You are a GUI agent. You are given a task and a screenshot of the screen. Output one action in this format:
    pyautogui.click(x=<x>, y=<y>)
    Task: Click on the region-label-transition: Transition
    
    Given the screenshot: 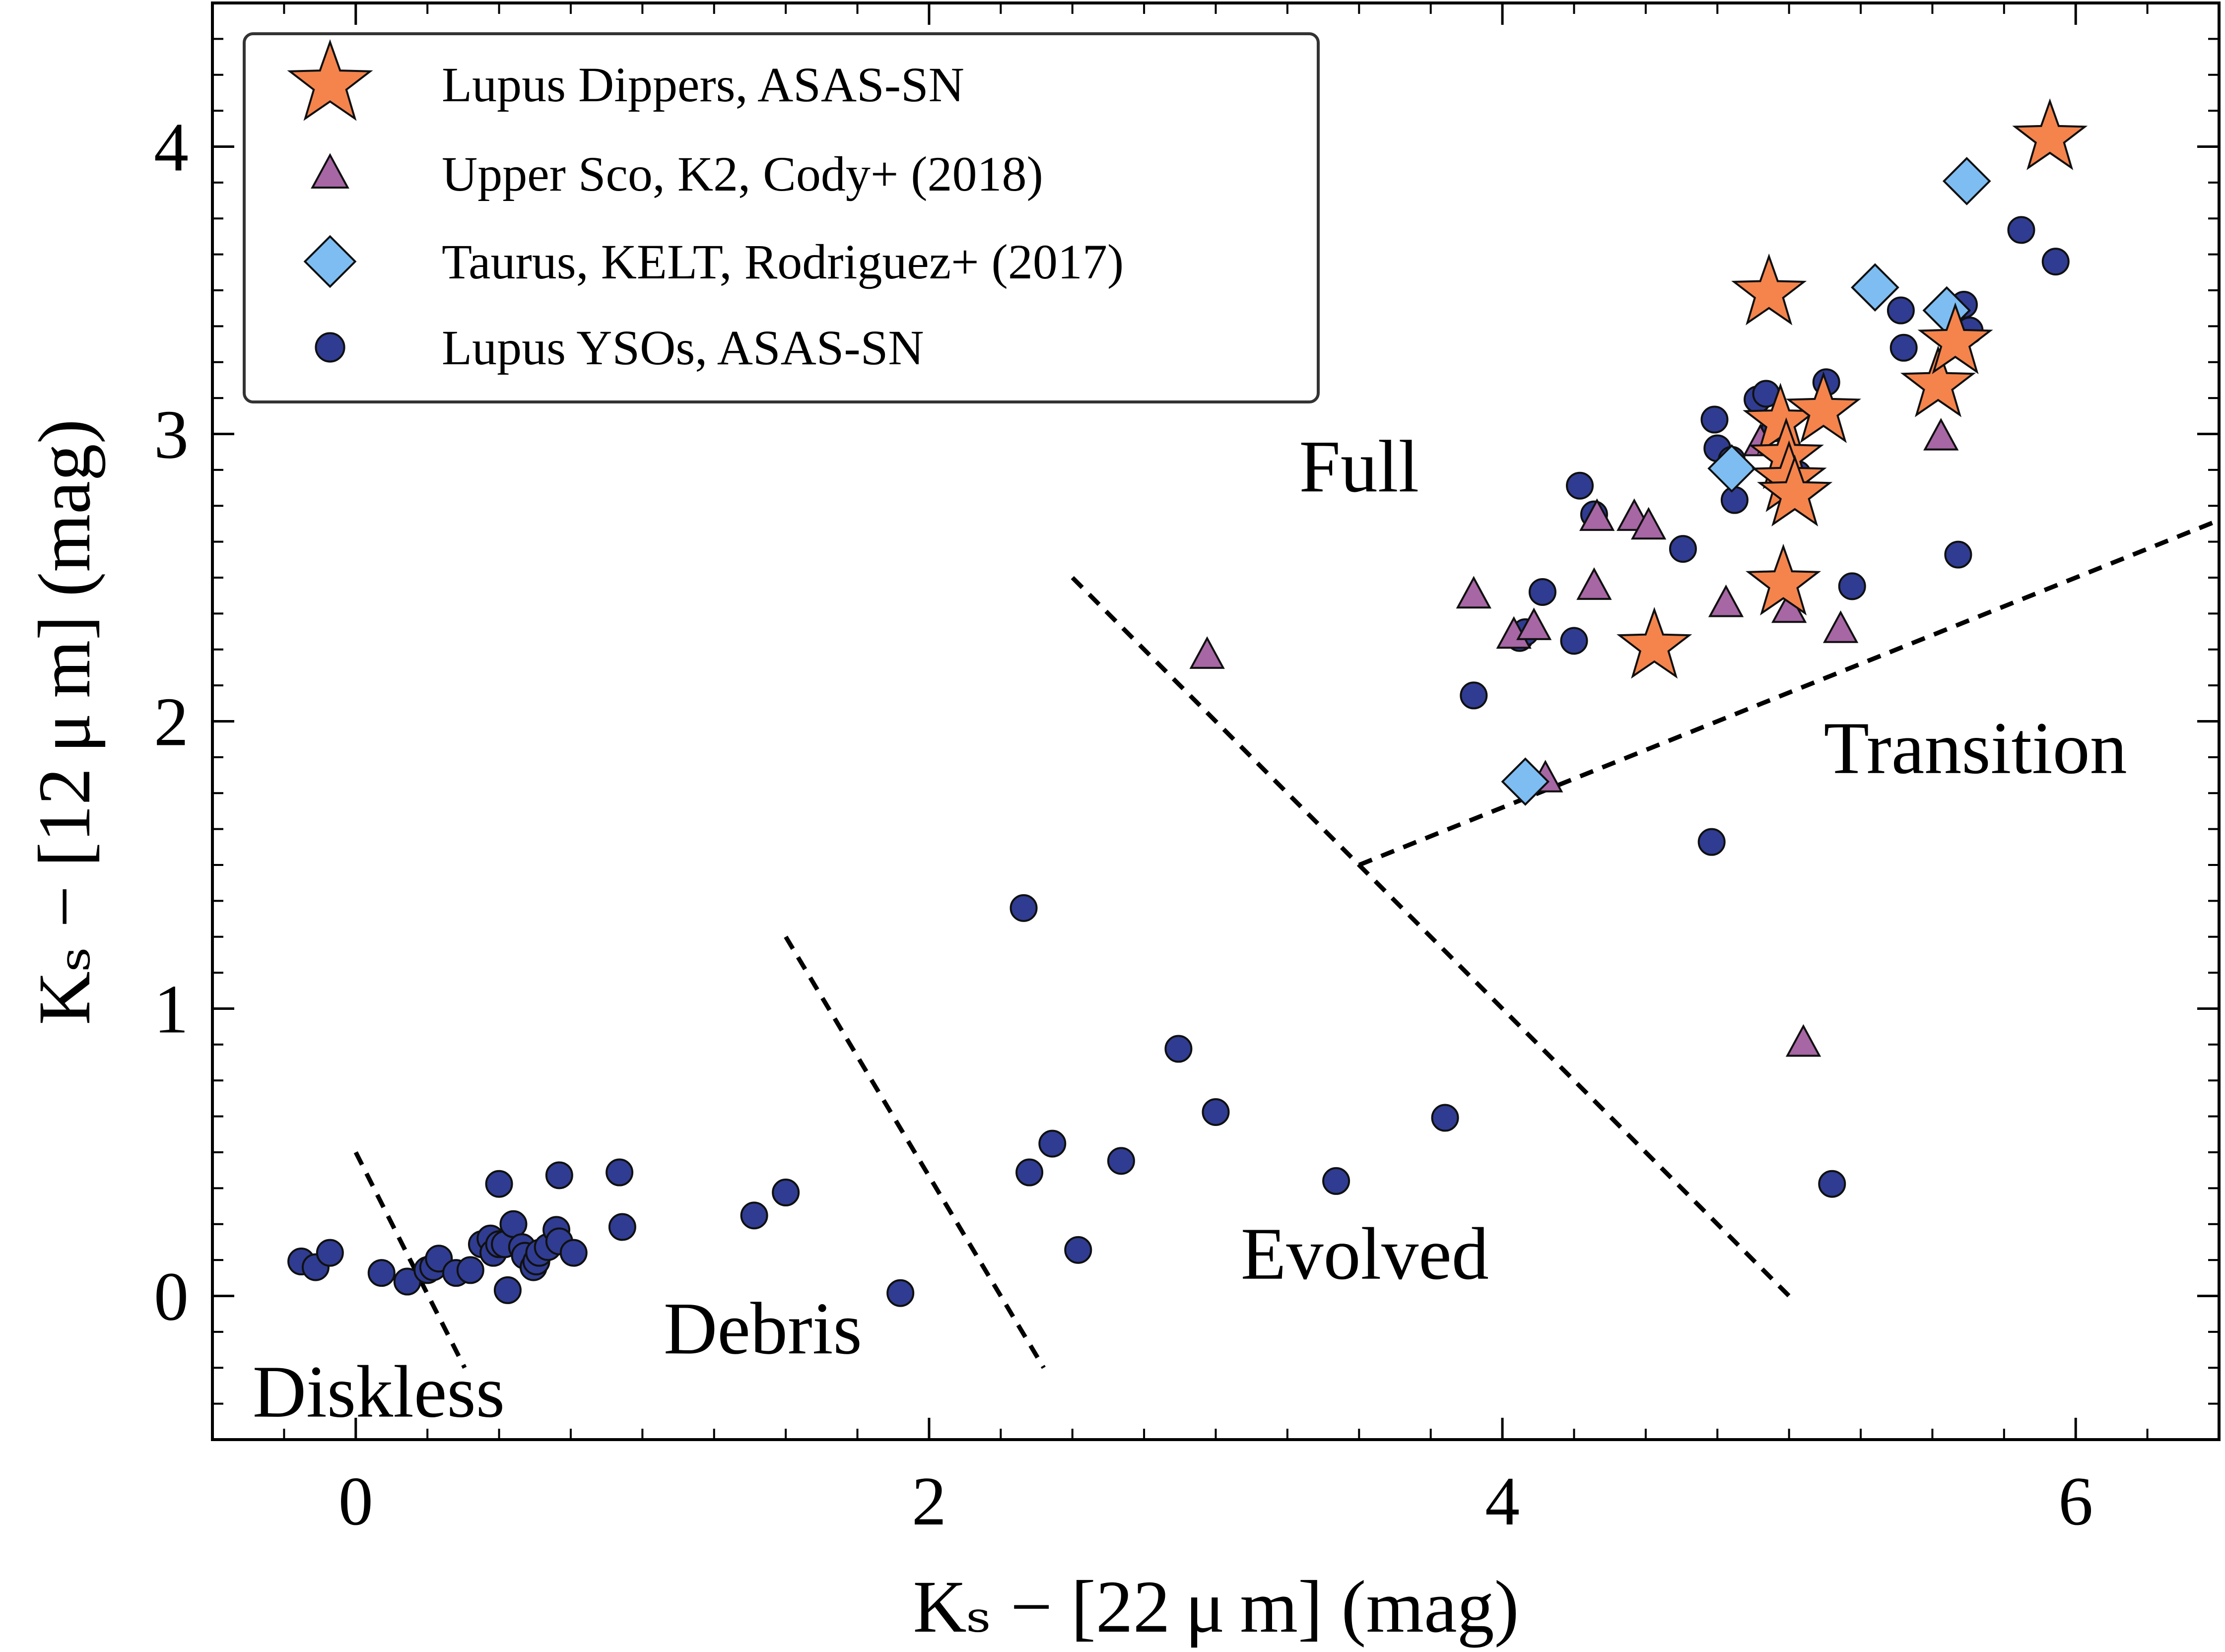 What is the action you would take?
    pyautogui.click(x=1975, y=748)
    